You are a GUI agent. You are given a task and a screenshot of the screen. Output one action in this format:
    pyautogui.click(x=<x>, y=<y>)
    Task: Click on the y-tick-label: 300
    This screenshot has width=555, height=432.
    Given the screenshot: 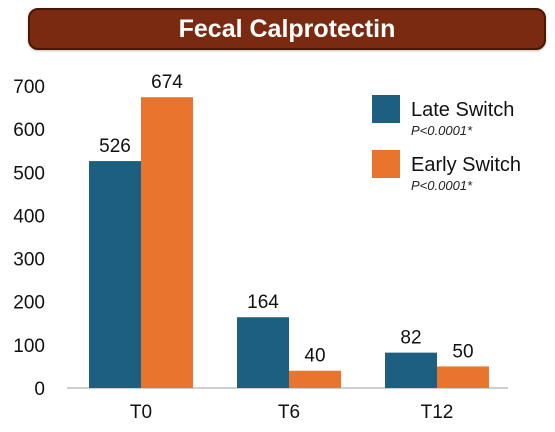 What is the action you would take?
    pyautogui.click(x=29, y=260)
    